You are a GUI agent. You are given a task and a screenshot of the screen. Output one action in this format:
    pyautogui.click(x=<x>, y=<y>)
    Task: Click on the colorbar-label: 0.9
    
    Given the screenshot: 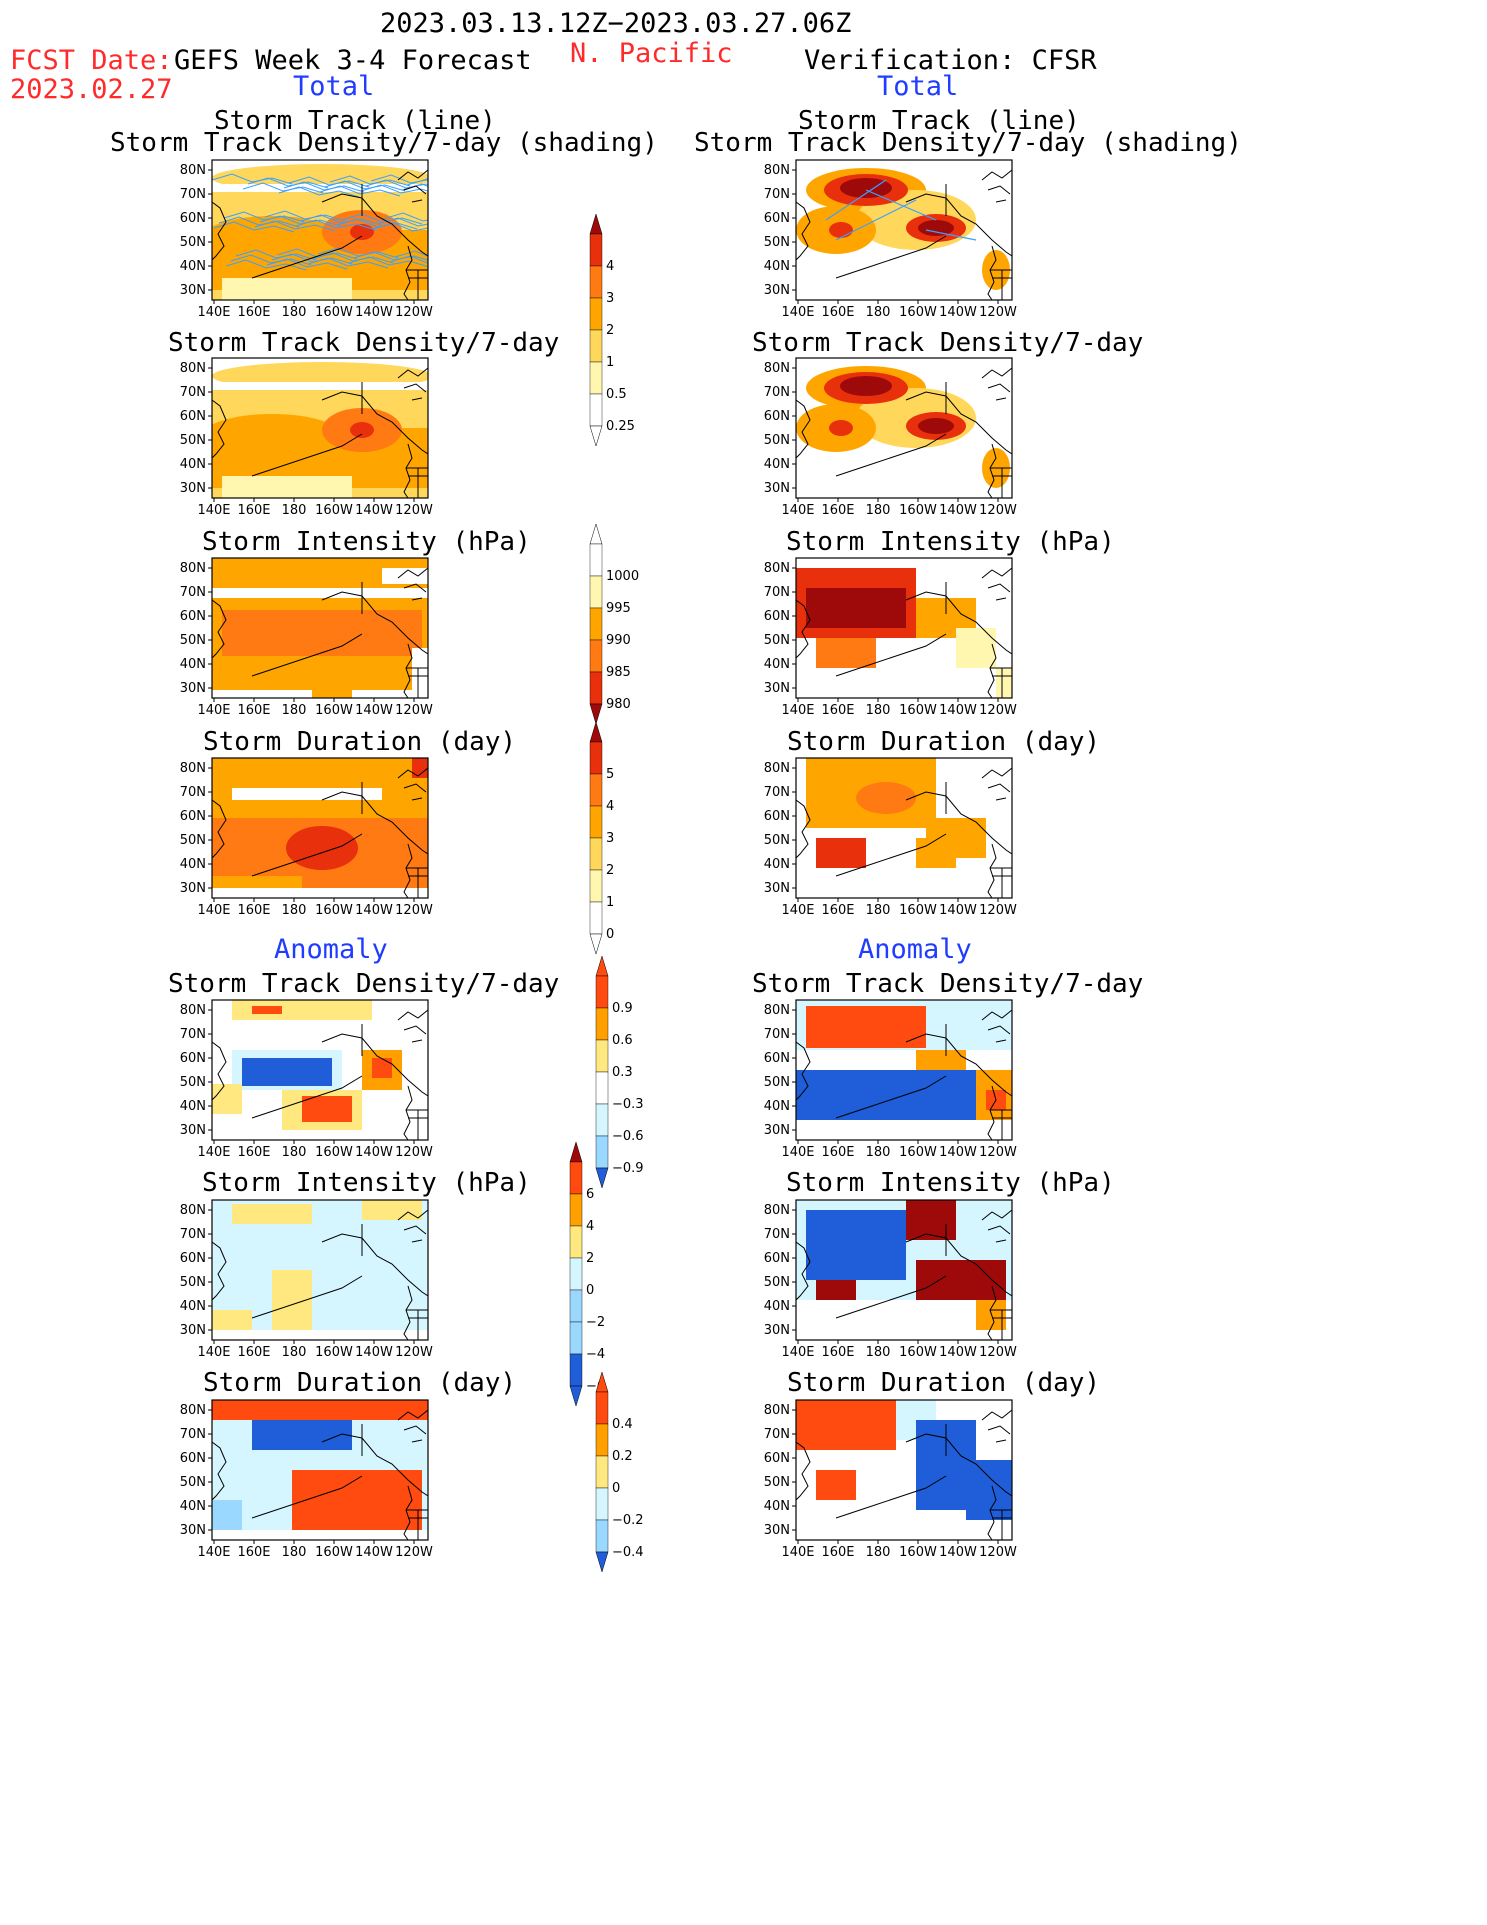 What is the action you would take?
    pyautogui.click(x=622, y=1008)
    